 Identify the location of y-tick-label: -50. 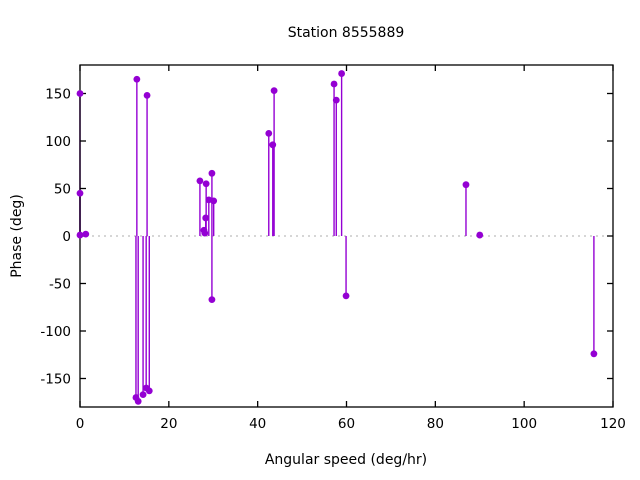
(60, 285).